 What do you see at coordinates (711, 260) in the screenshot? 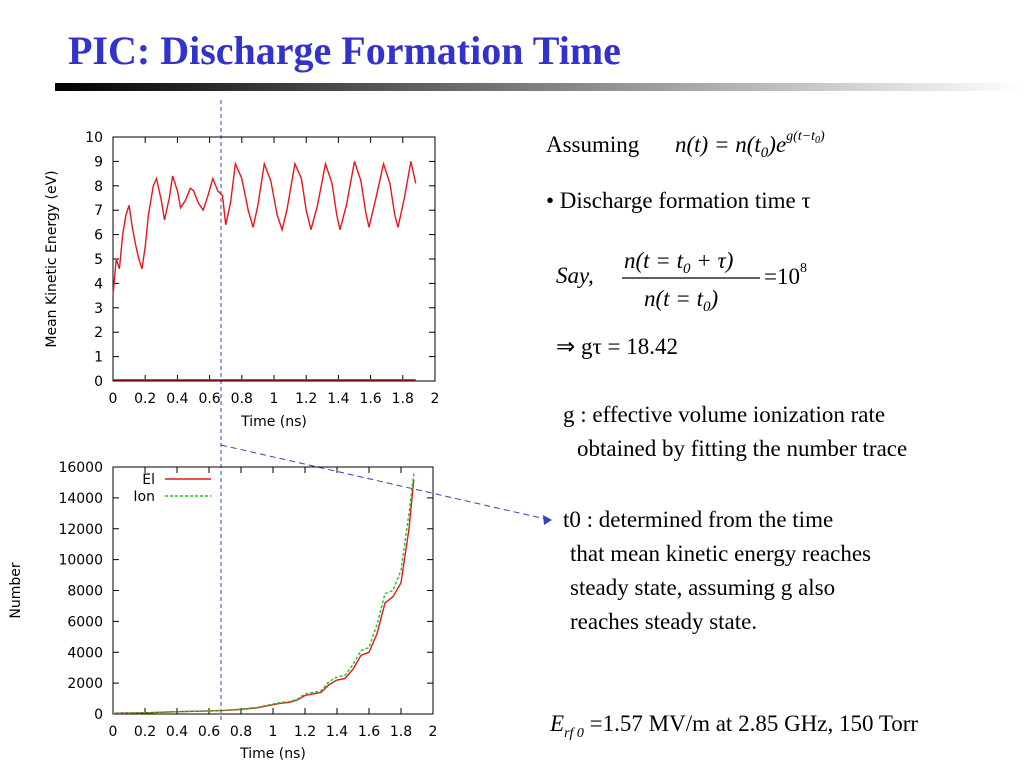
I see `eq-part: + τ)` at bounding box center [711, 260].